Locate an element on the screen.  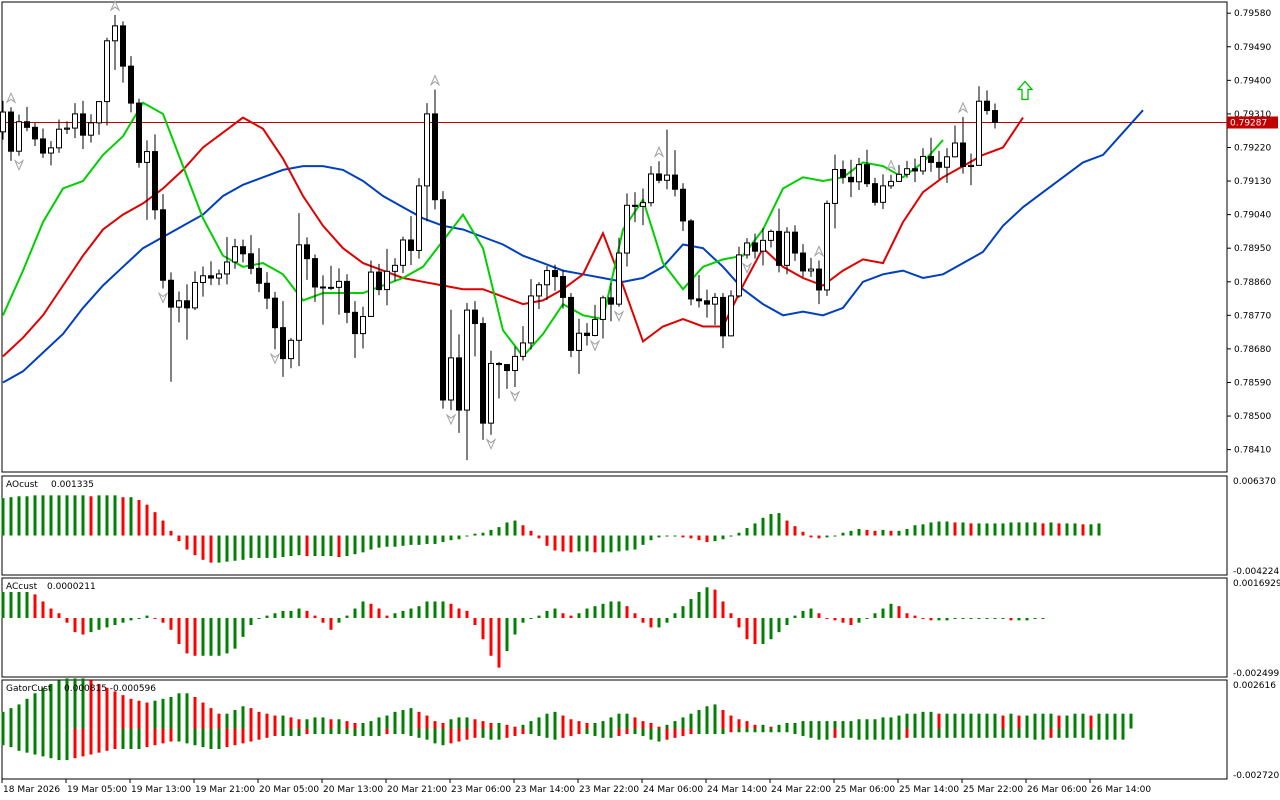
ao-panel: 0.006370 -0.004224 is located at coordinates (640, 526).